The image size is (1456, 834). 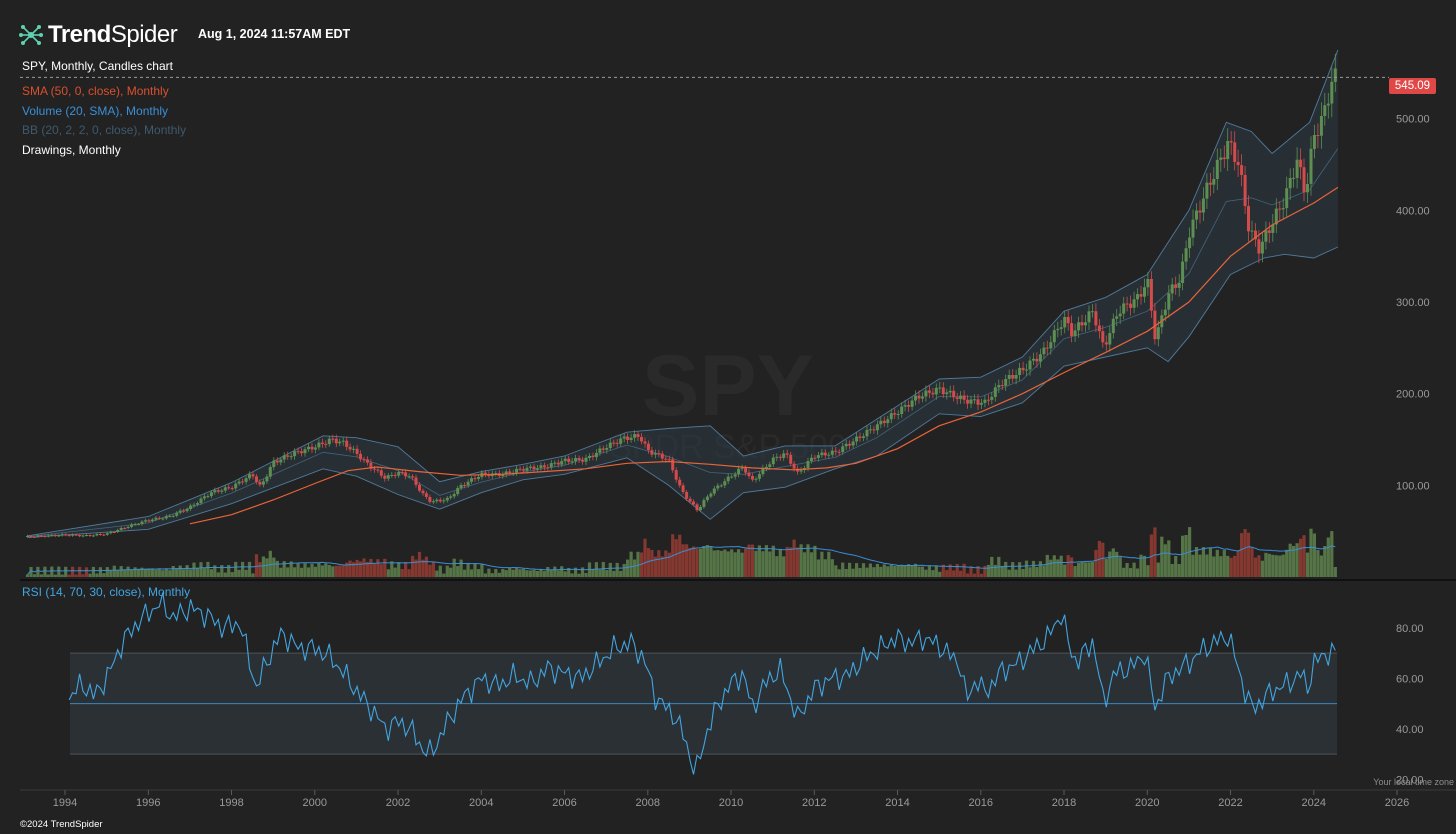 I want to click on rsi-legend: RSI (14, 70, 30, close), Monthly, so click(x=106, y=592).